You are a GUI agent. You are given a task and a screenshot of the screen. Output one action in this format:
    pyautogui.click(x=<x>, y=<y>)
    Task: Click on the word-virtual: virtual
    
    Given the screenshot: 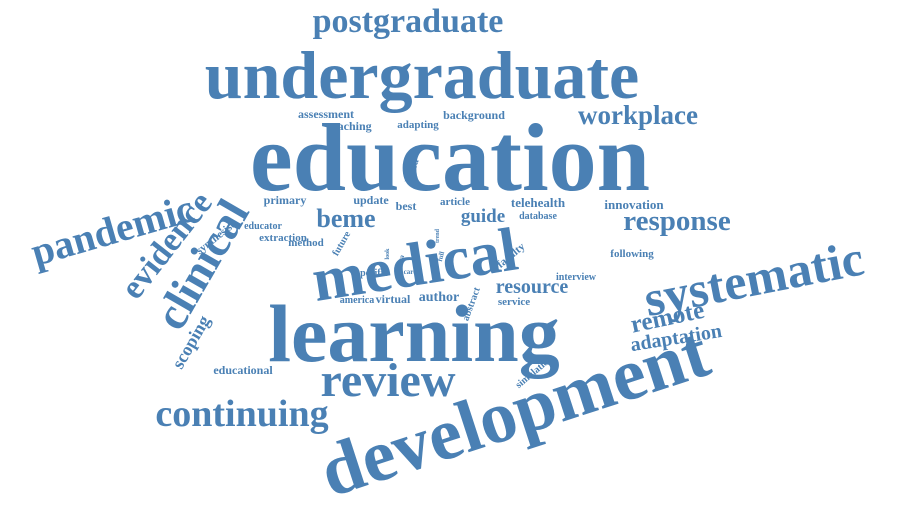 What is the action you would take?
    pyautogui.click(x=393, y=299)
    